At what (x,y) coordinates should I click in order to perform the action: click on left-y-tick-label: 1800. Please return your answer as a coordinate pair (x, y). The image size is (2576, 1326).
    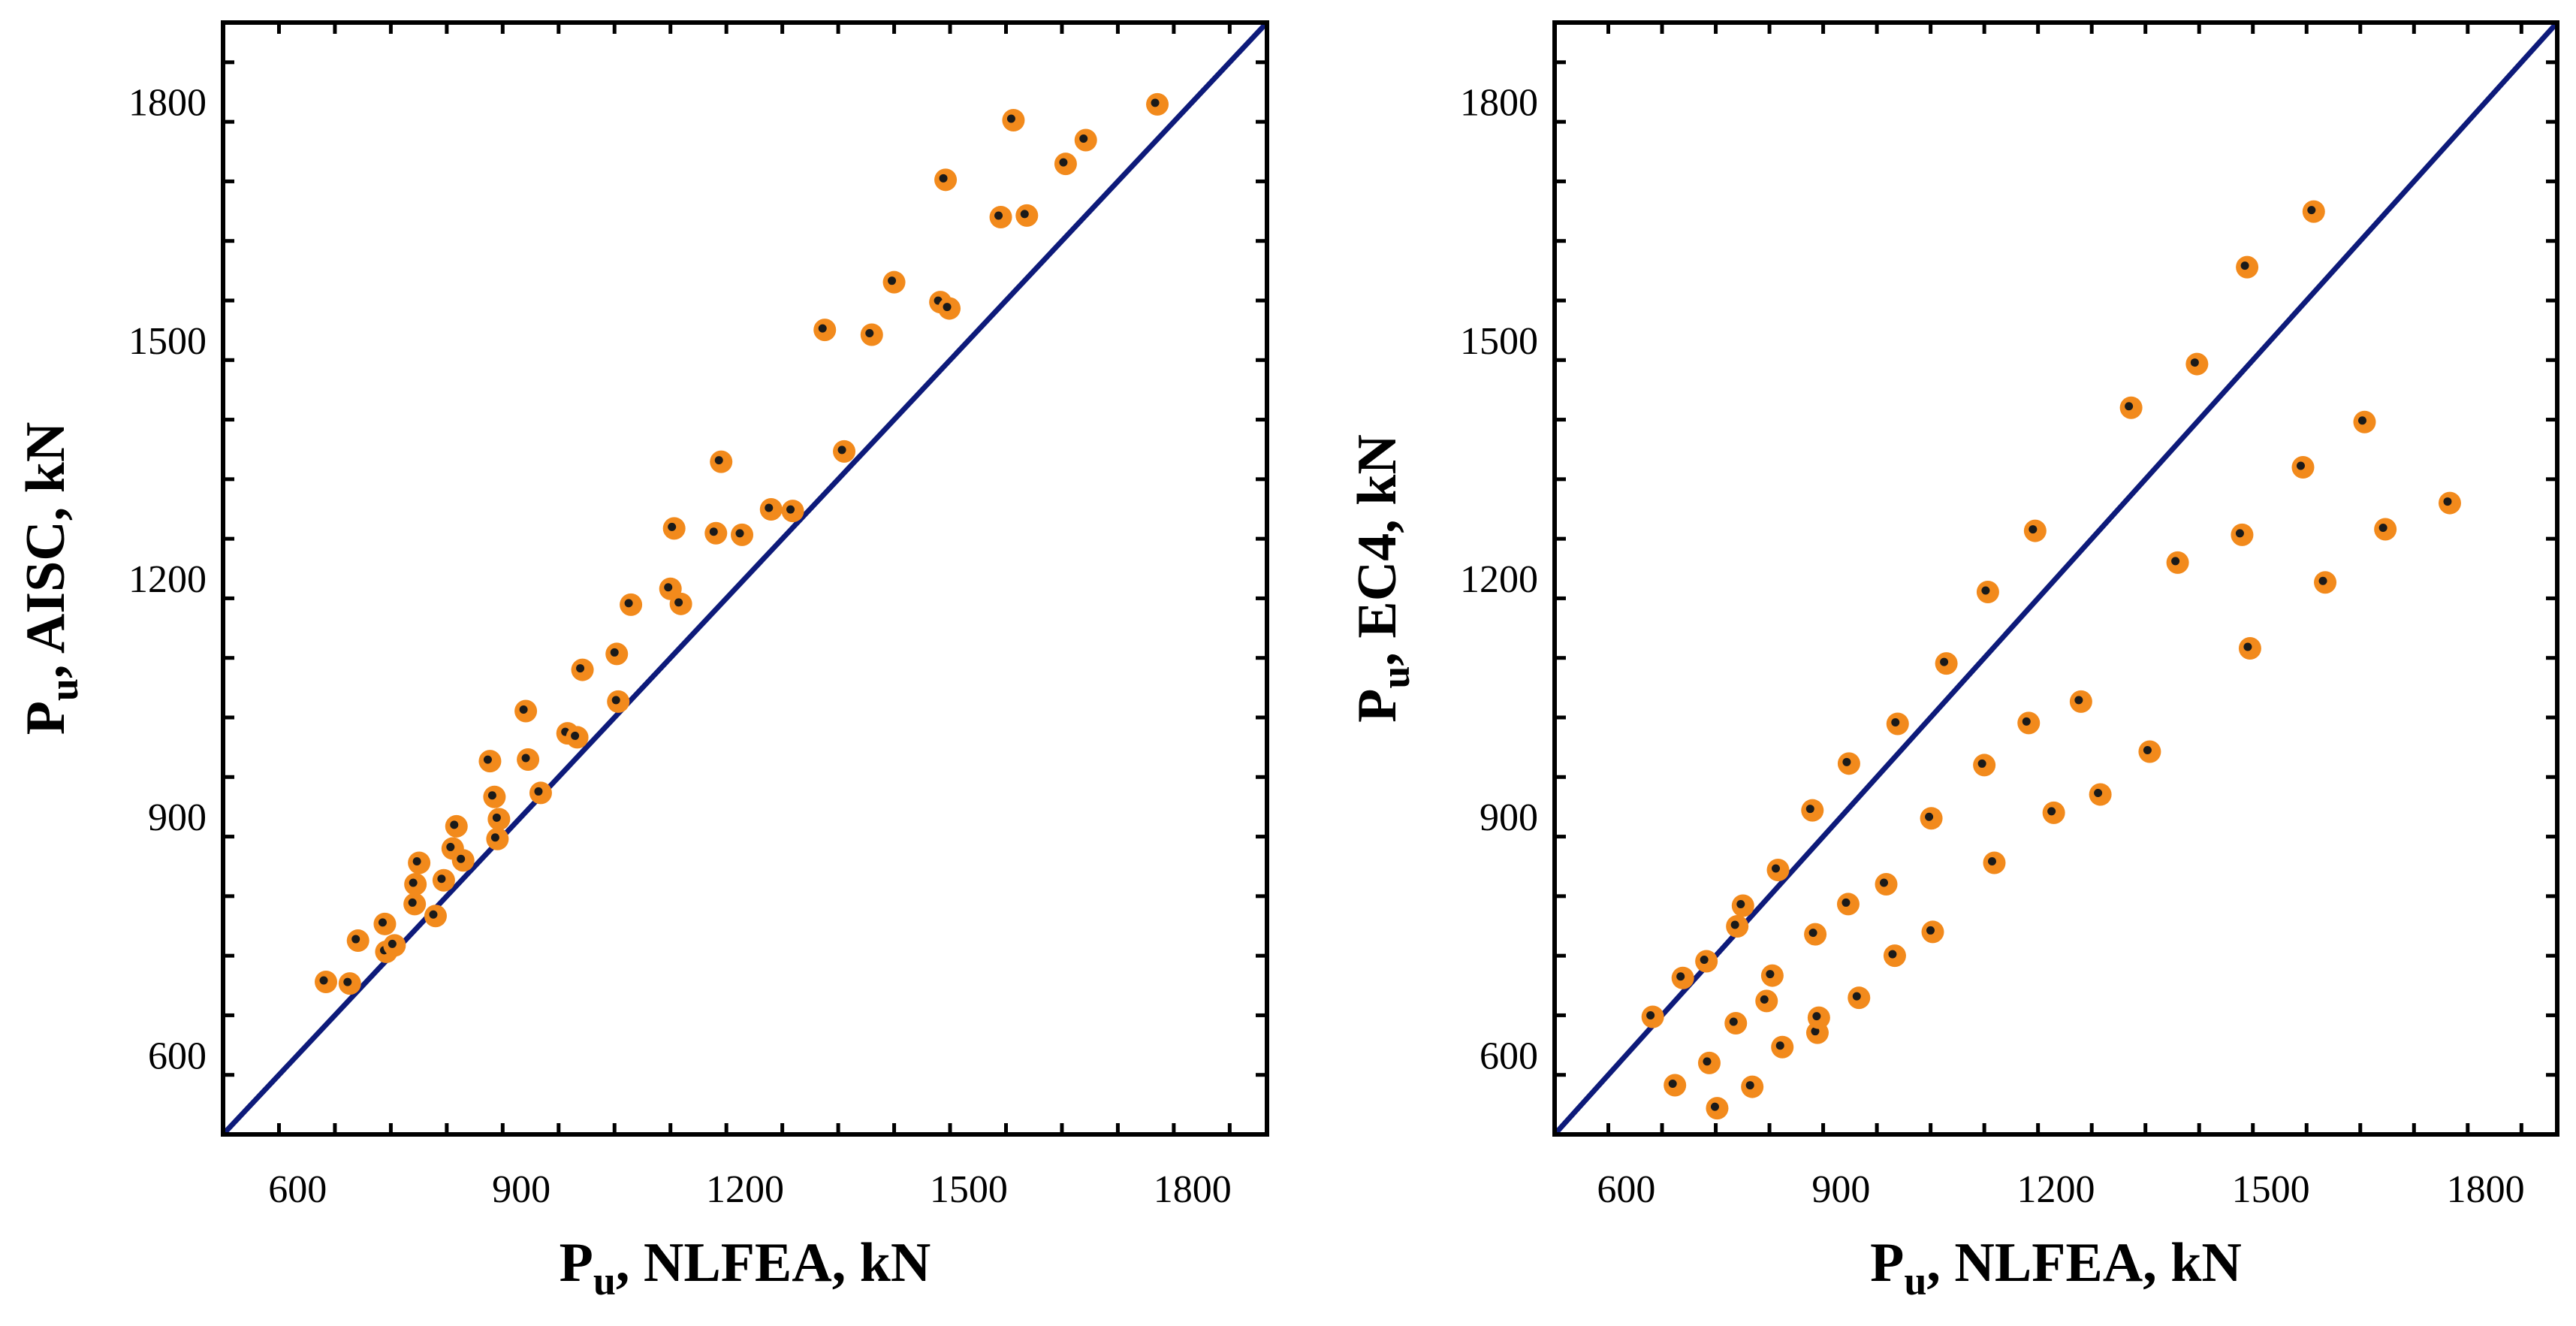
    Looking at the image, I should click on (168, 103).